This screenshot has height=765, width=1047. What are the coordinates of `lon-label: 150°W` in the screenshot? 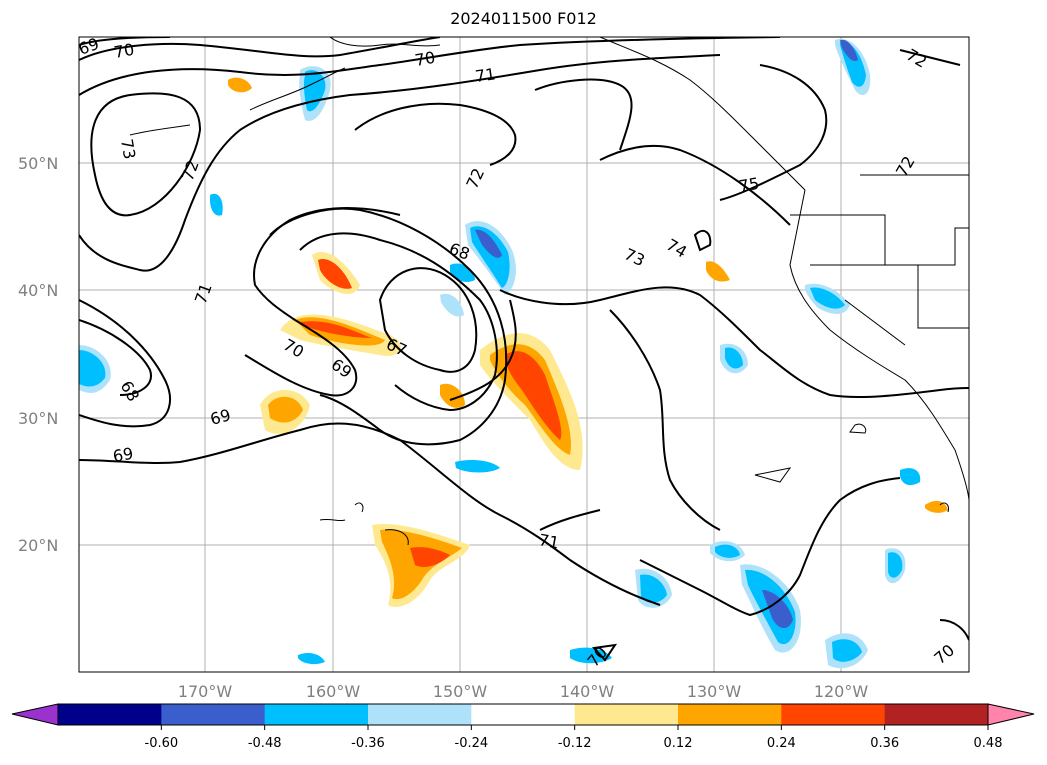 It's located at (460, 691).